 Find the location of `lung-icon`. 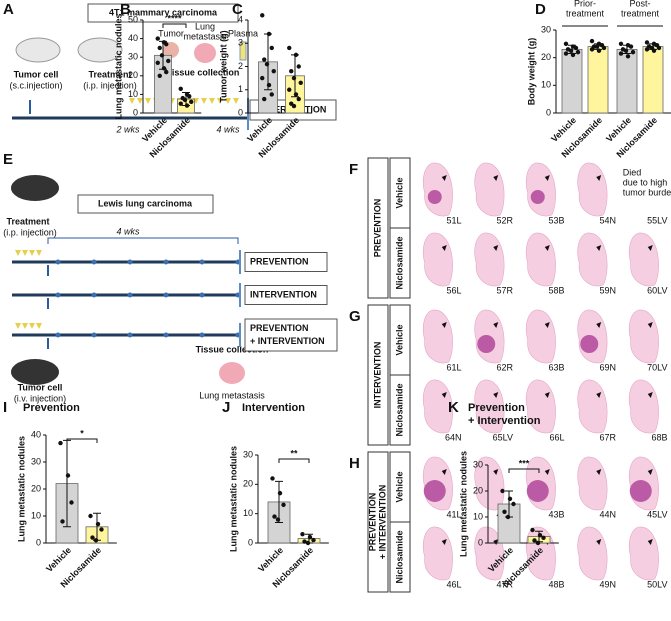

lung-icon is located at coordinates (232, 373).